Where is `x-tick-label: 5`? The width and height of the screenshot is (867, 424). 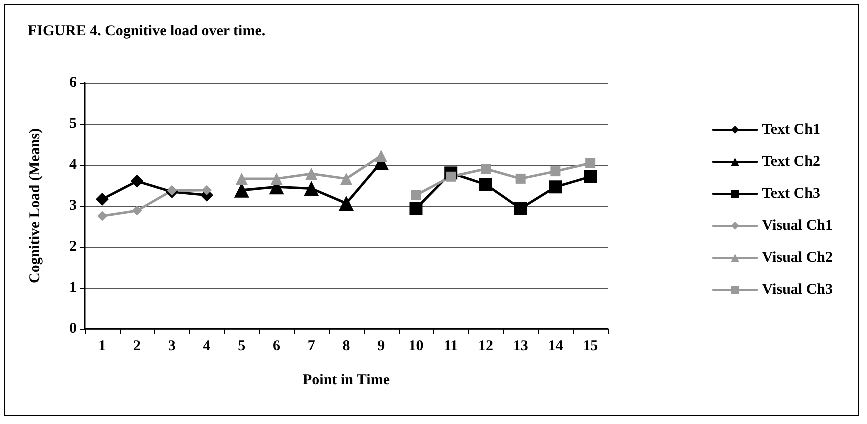
x-tick-label: 5 is located at coordinates (242, 346).